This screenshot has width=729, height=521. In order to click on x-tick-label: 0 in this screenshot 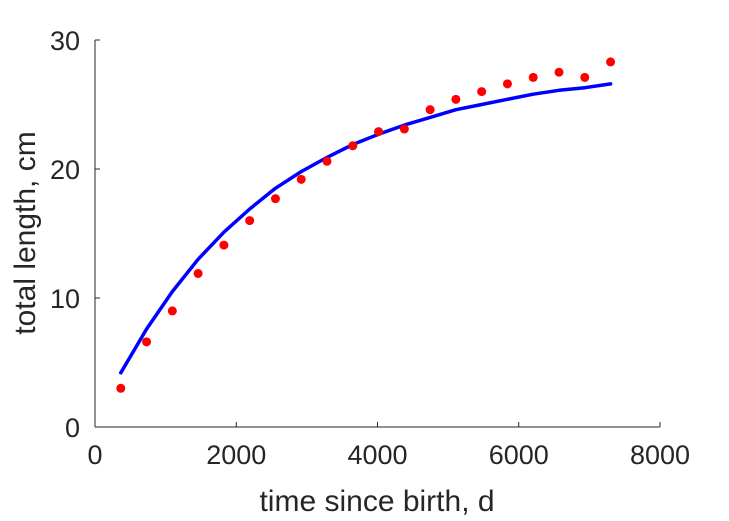, I will do `click(94, 455)`.